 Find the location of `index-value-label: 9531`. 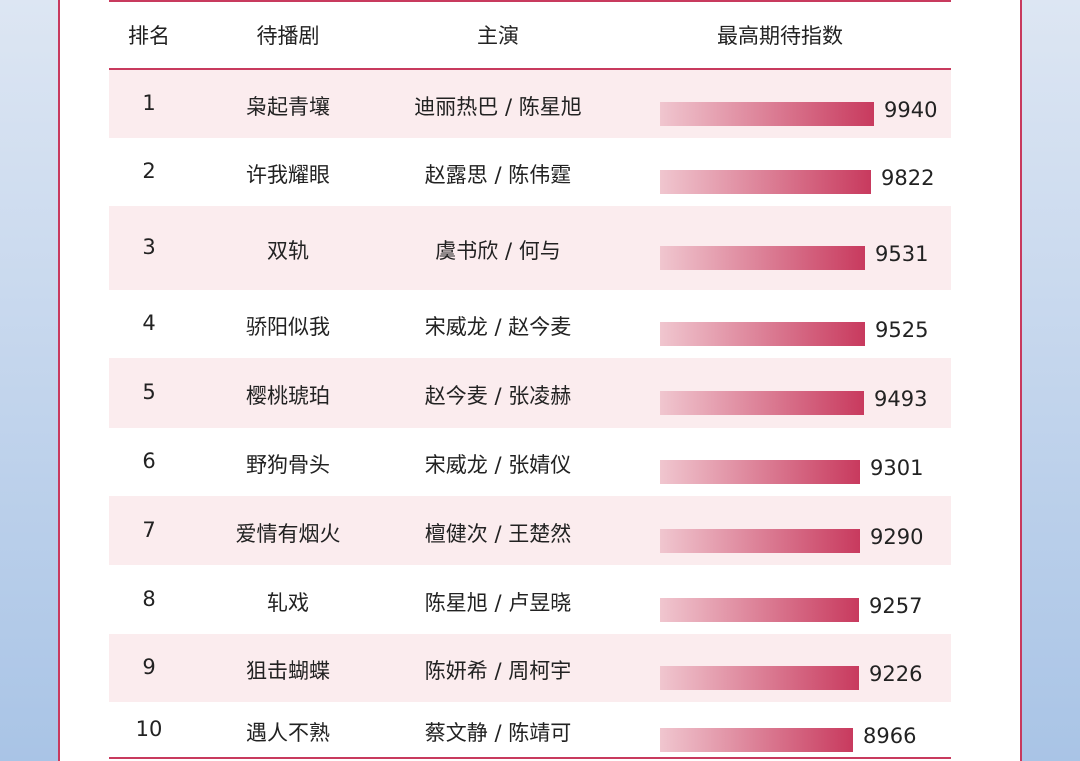

index-value-label: 9531 is located at coordinates (902, 254).